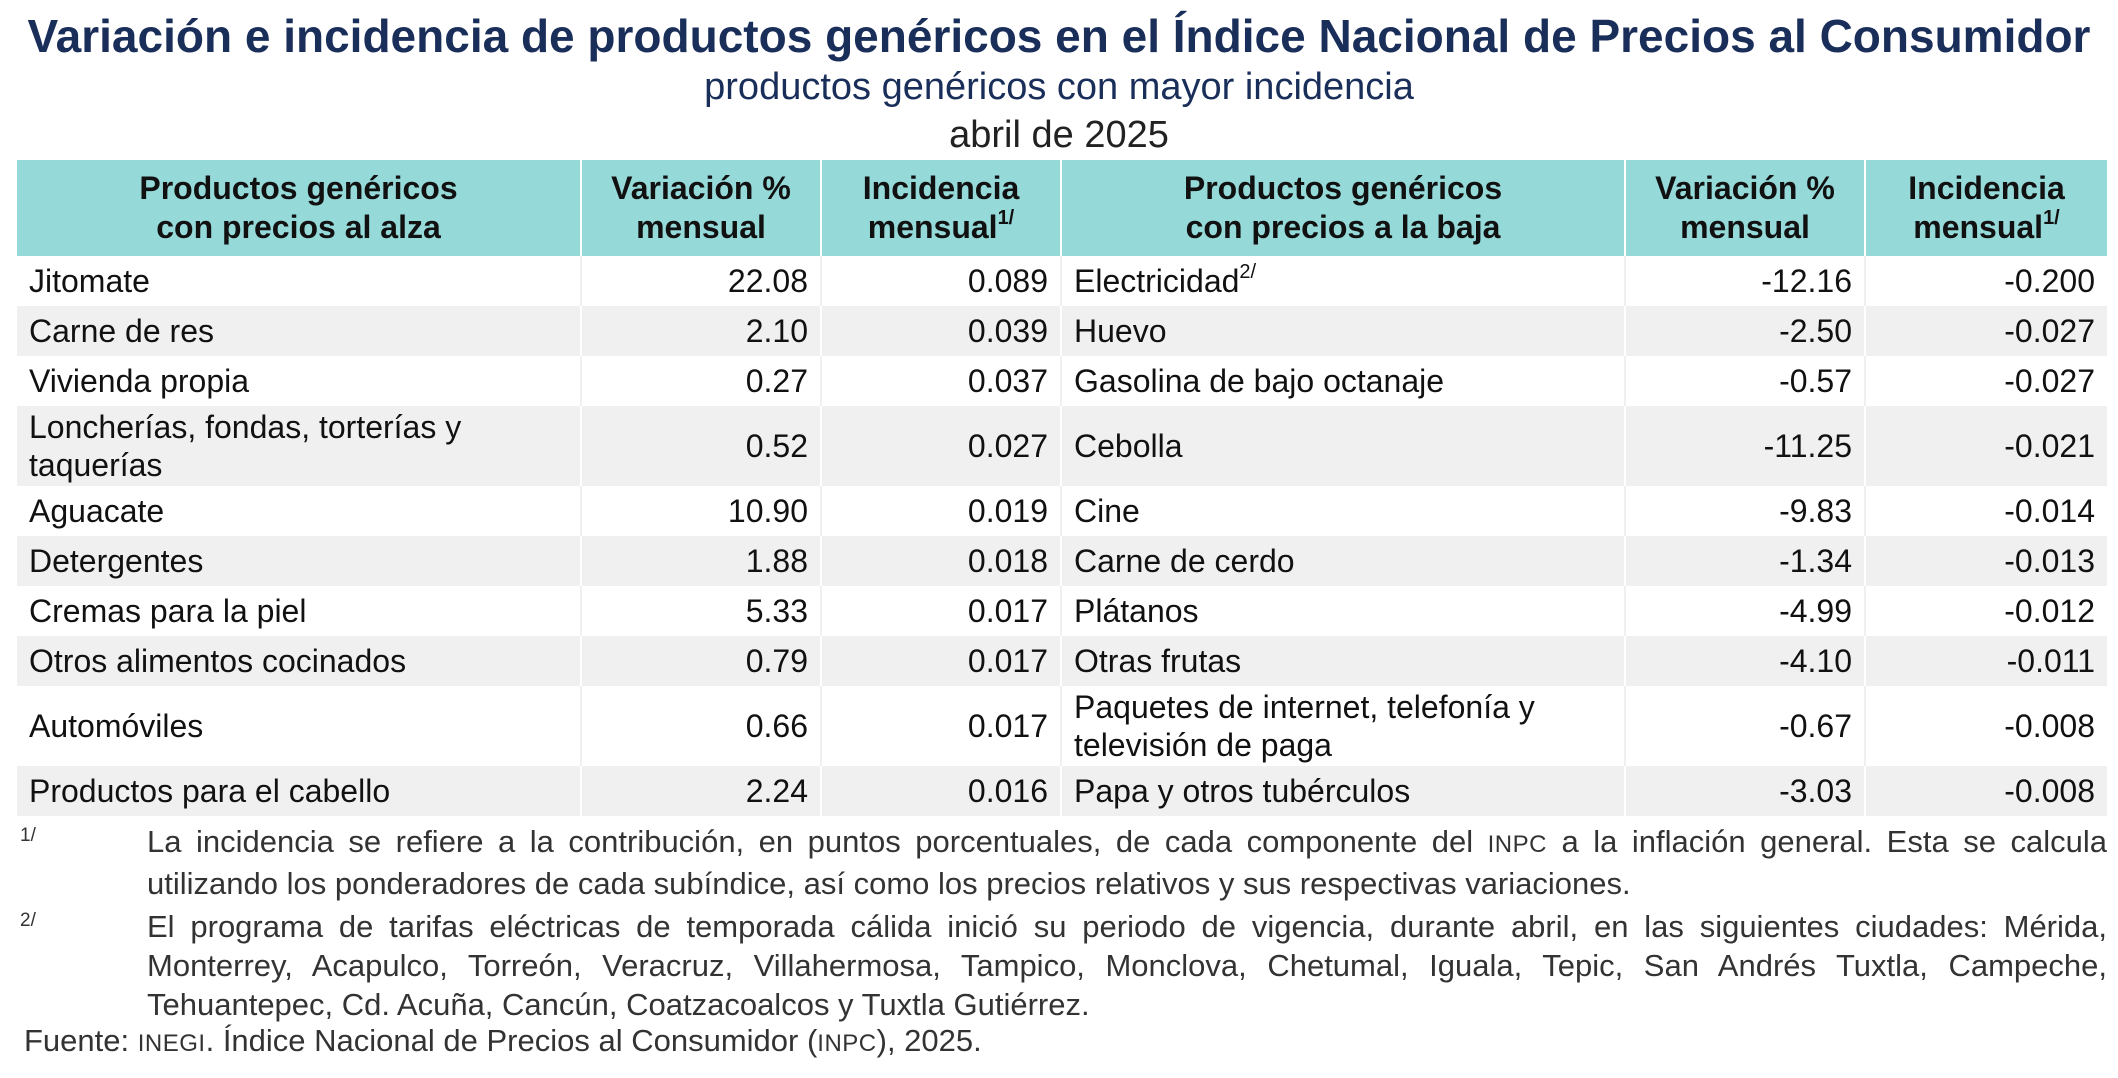  I want to click on footnote-mark: 2/, so click(28, 920).